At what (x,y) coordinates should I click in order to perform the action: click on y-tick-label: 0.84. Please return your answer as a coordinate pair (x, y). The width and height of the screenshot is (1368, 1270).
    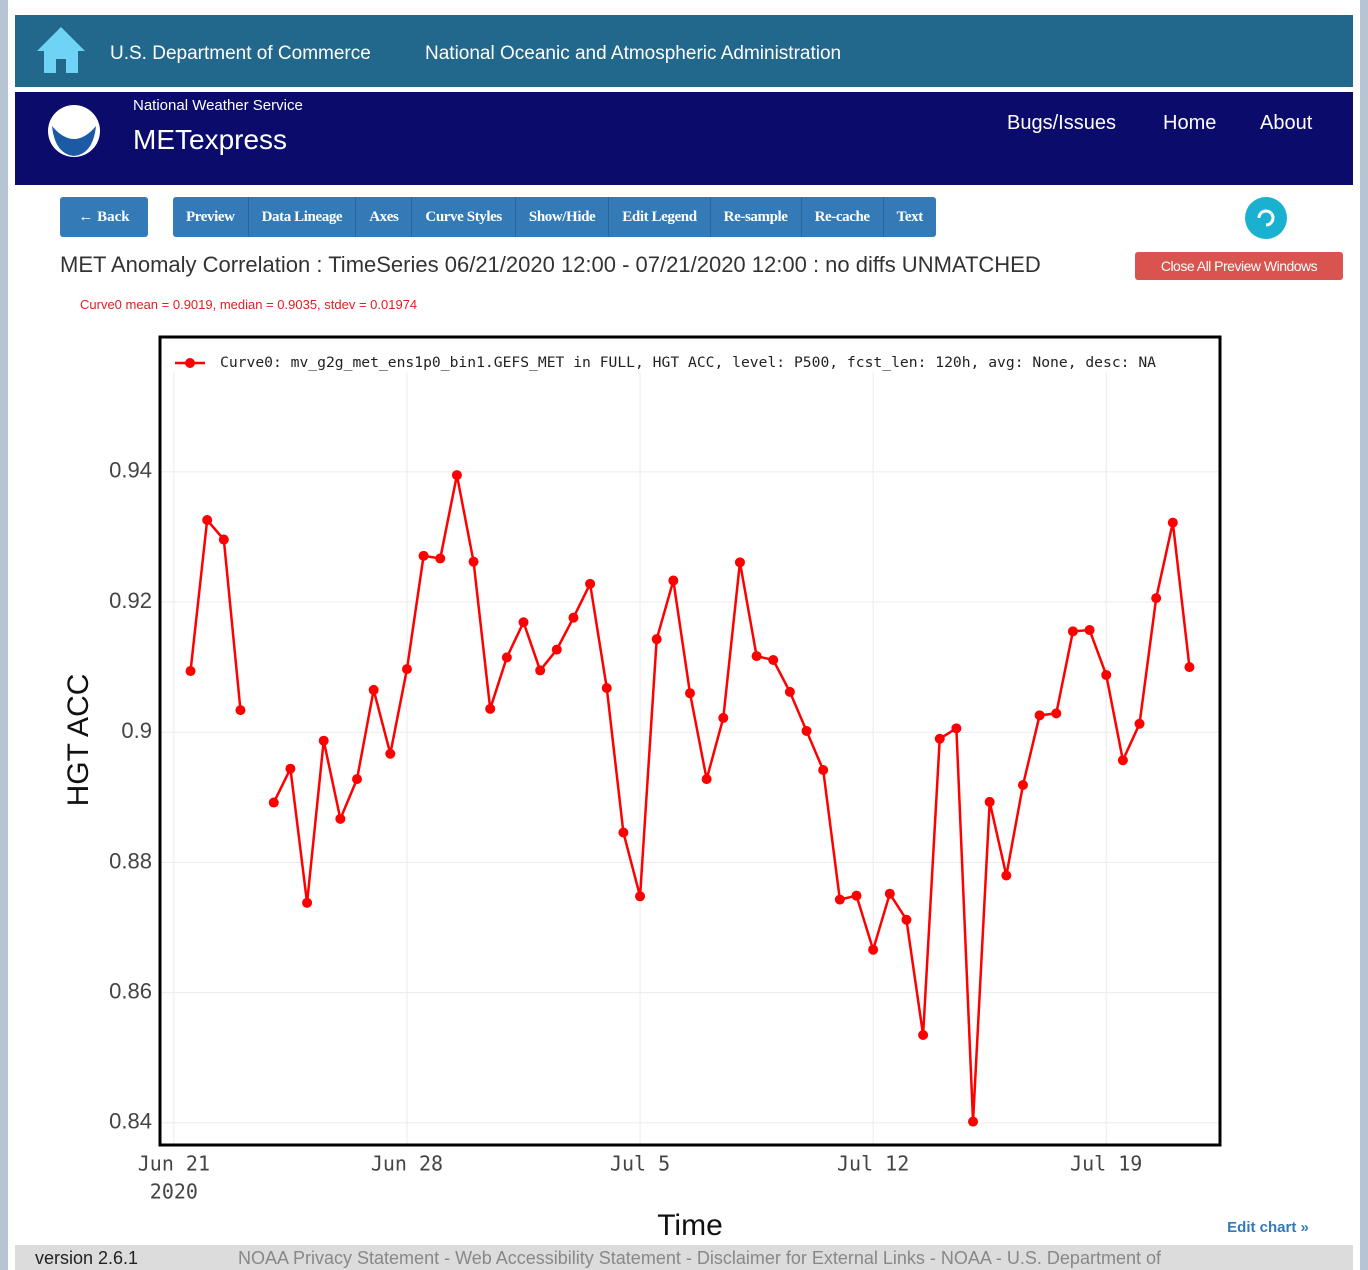
    Looking at the image, I should click on (130, 1121).